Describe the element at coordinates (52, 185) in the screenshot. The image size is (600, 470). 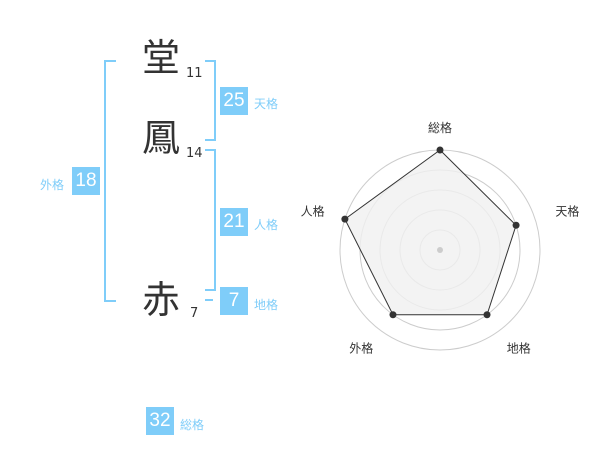
I see `gaikaku-label: 外格` at that location.